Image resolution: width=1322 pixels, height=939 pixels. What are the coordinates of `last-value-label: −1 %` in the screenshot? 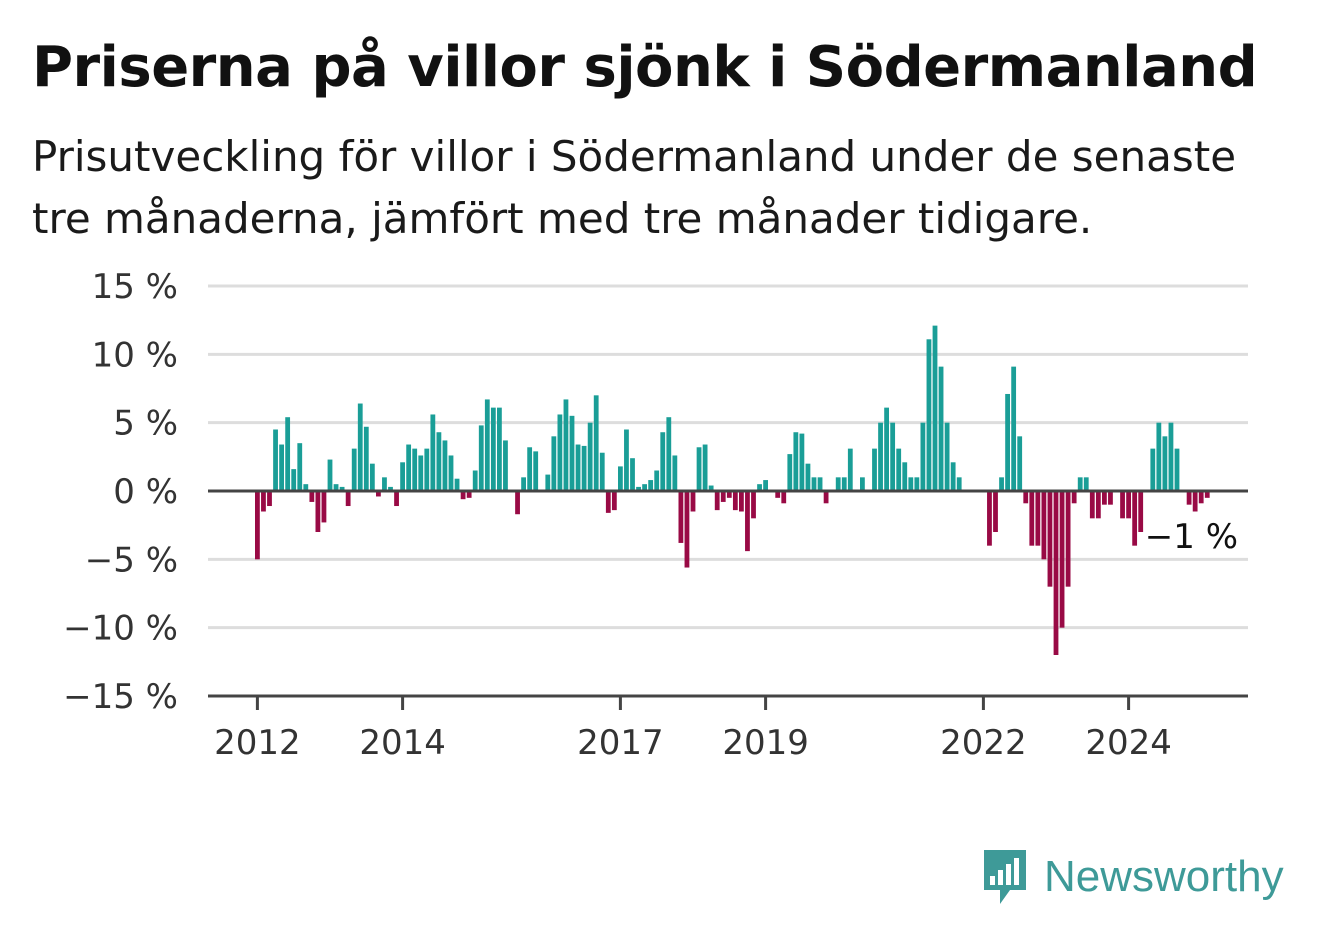 It's located at (1191, 537).